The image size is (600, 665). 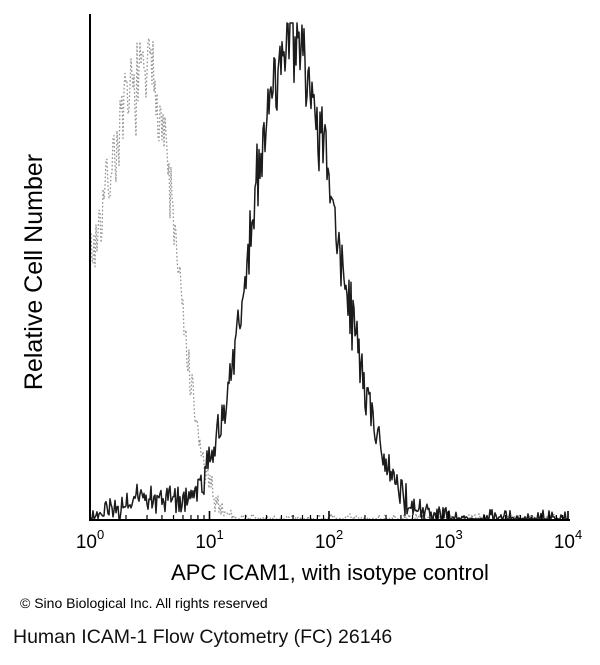 I want to click on x-tick-label: 10⁰, so click(x=90, y=540).